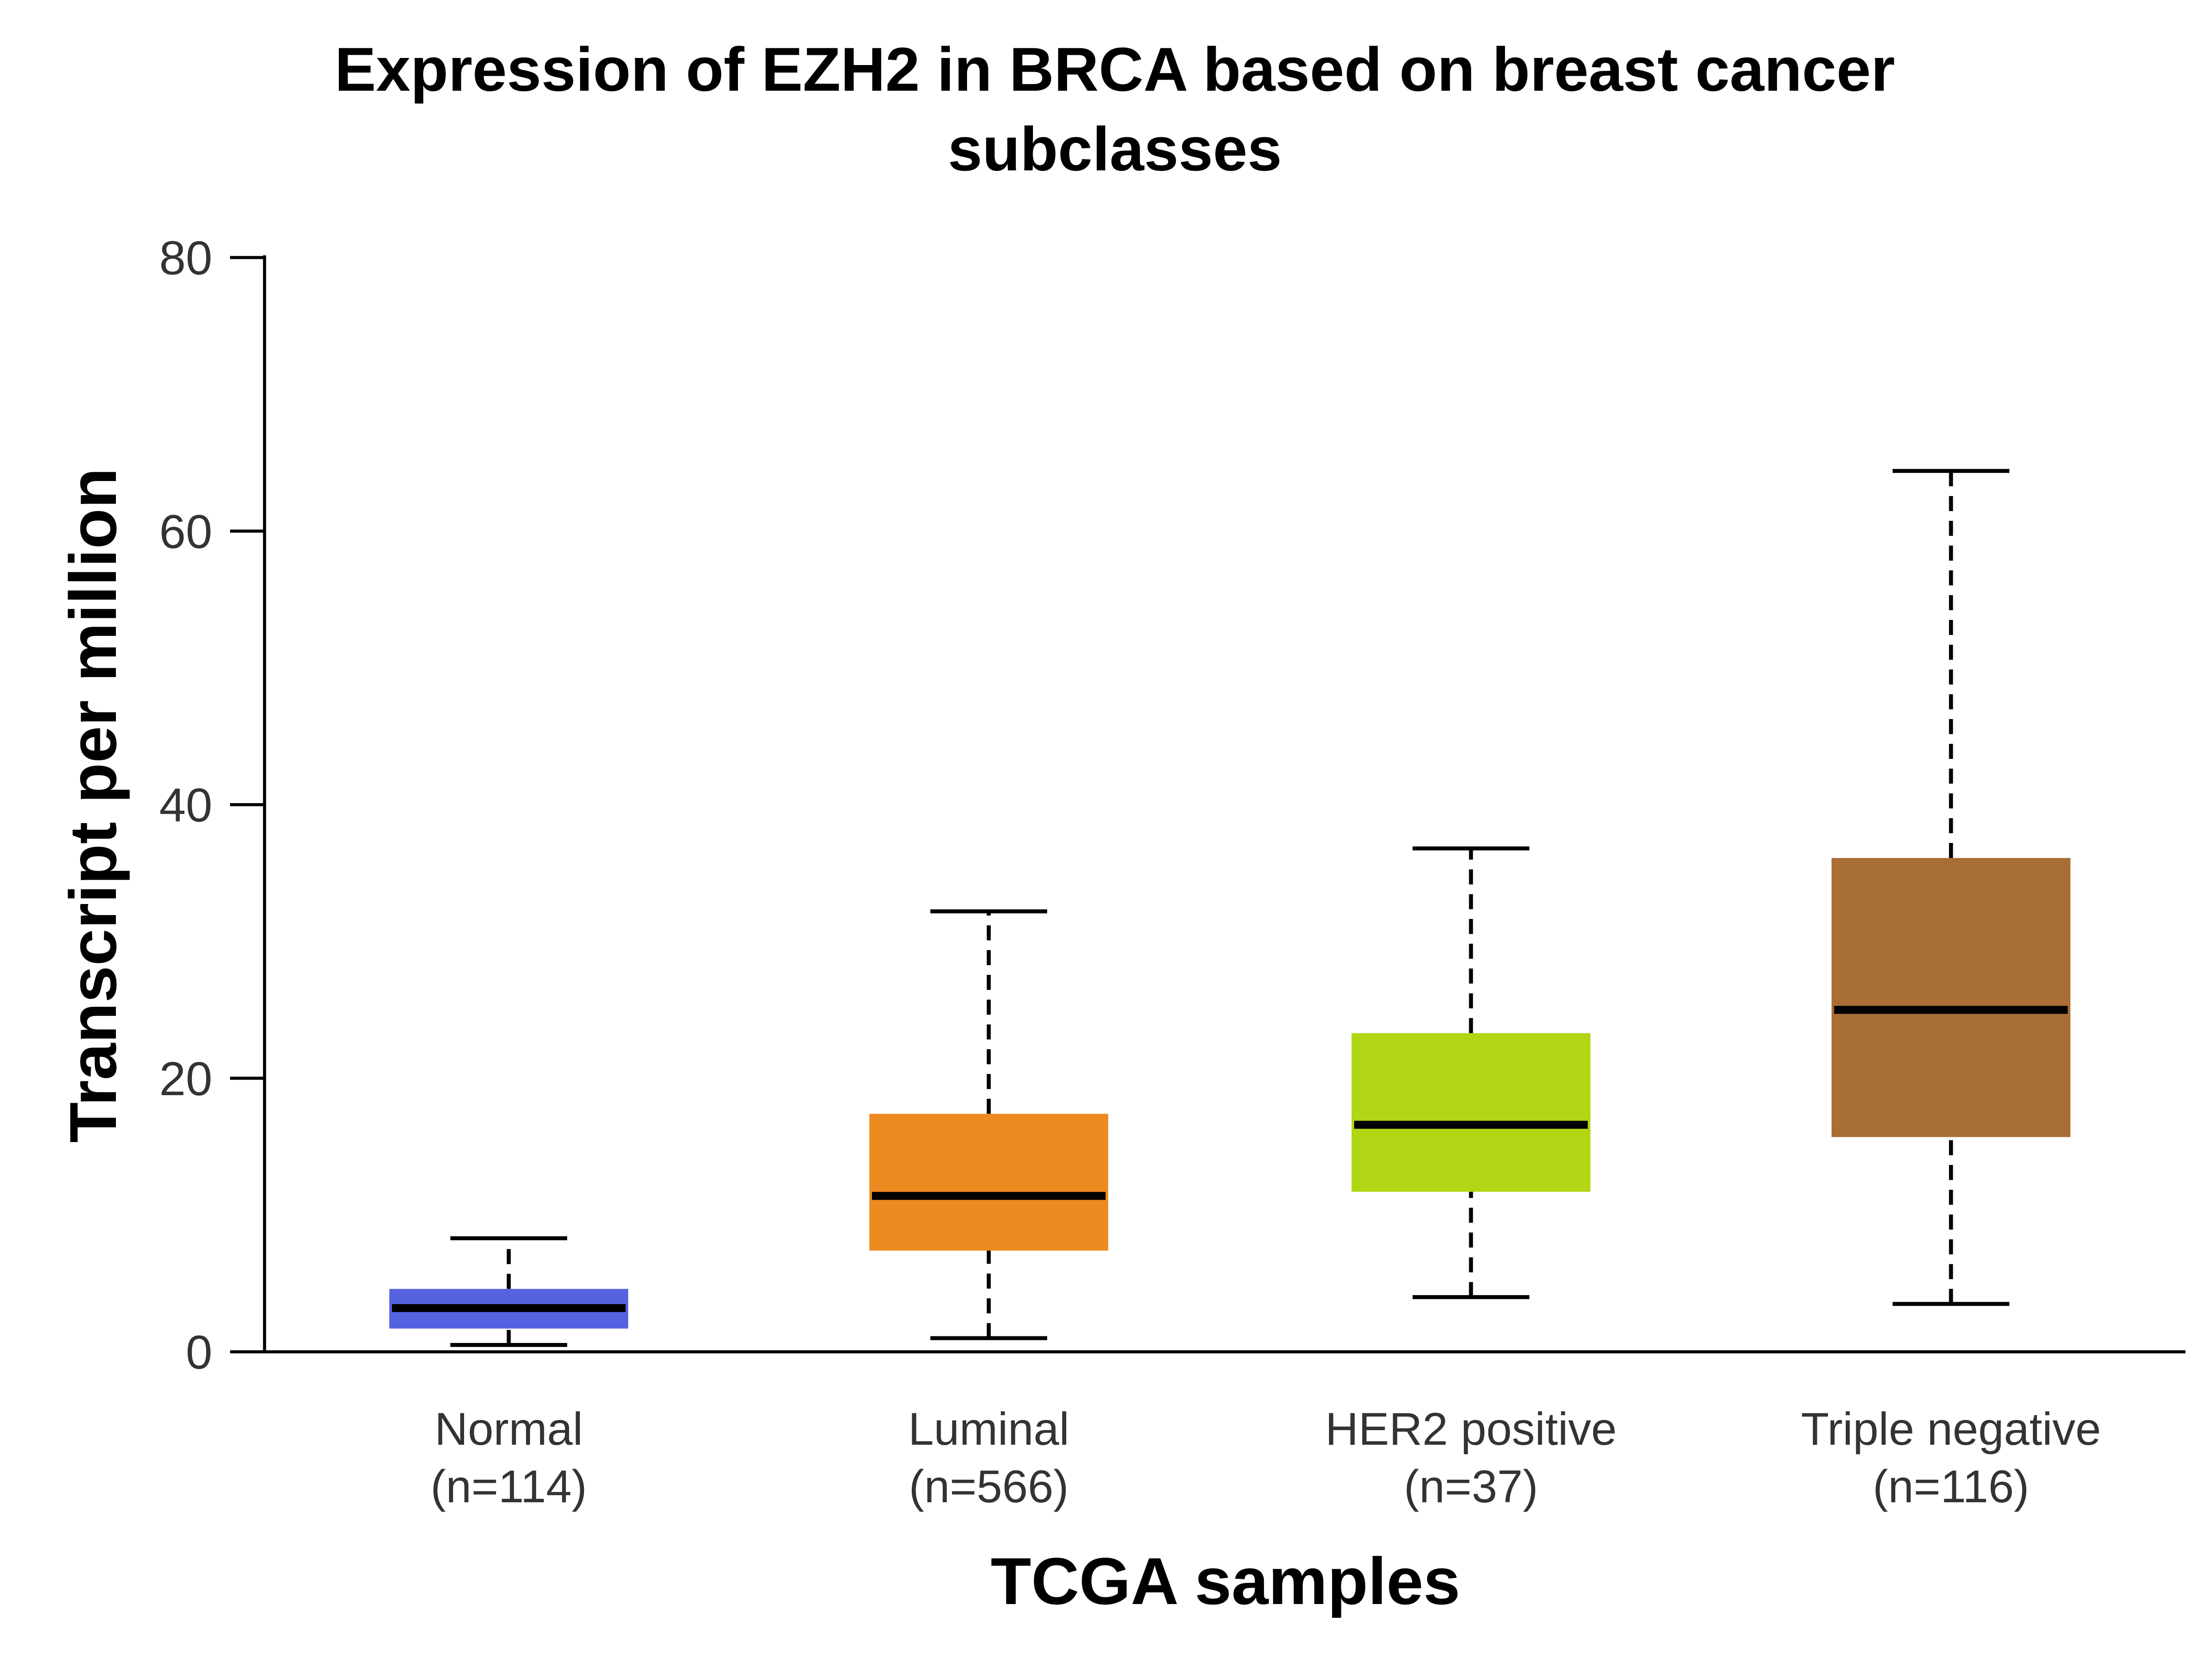 The image size is (2212, 1662). I want to click on category-count-label: (n=566), so click(989, 1486).